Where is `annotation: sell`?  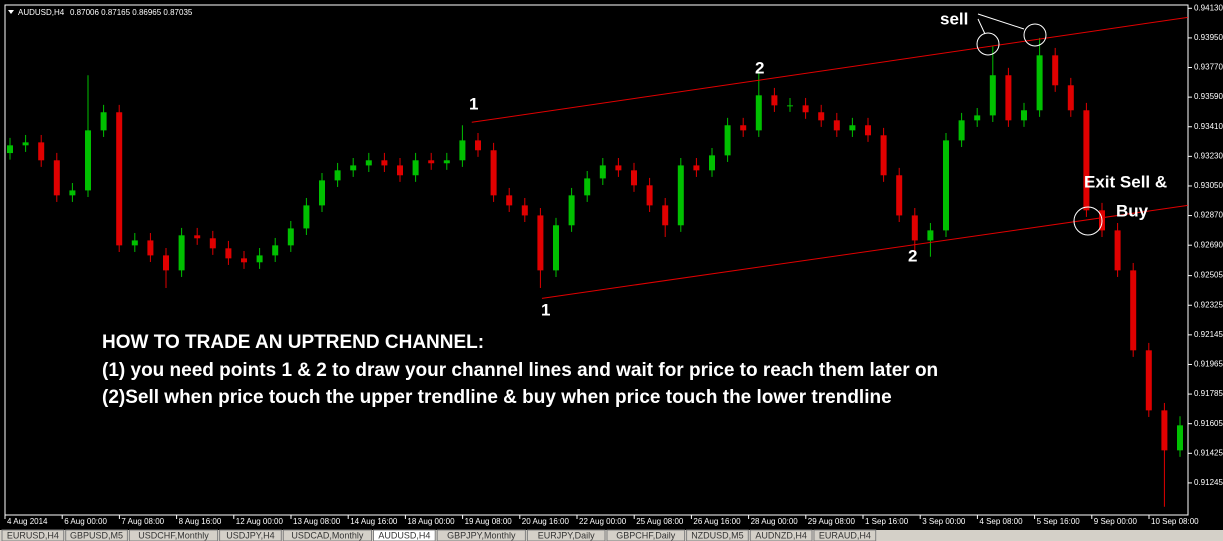
annotation: sell is located at coordinates (954, 18).